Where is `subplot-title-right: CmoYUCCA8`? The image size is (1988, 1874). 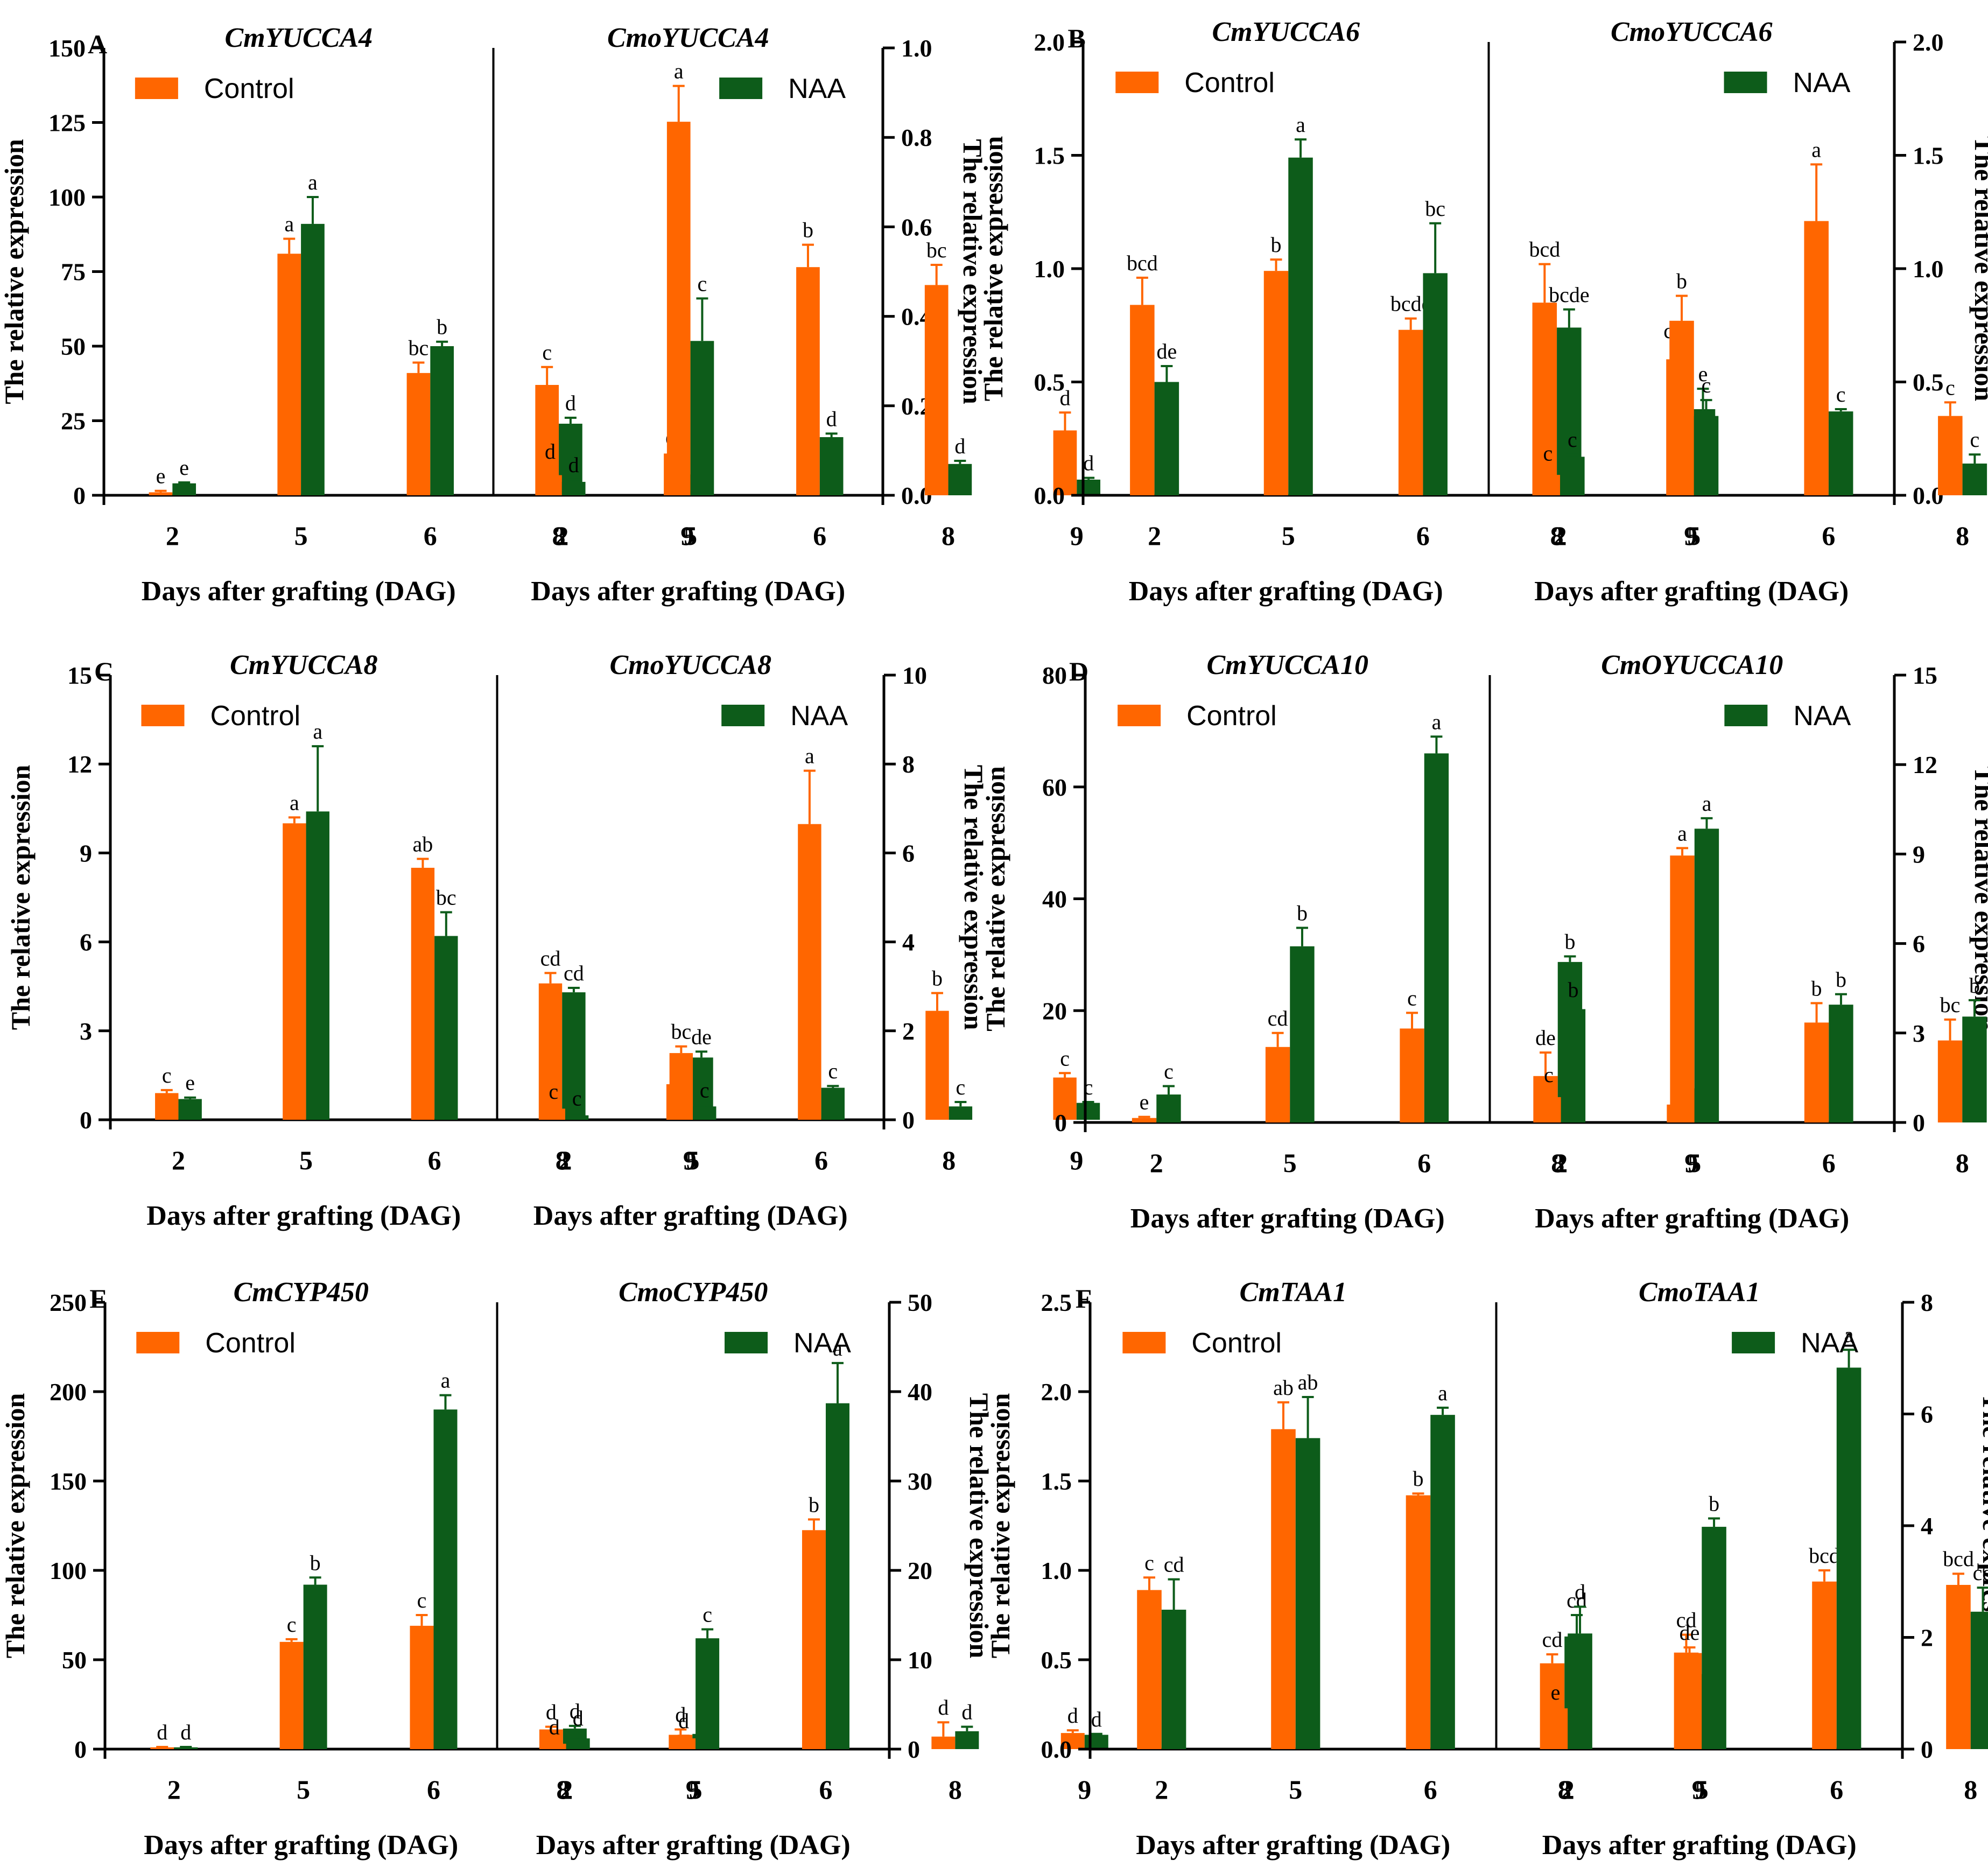
subplot-title-right: CmoYUCCA8 is located at coordinates (691, 665).